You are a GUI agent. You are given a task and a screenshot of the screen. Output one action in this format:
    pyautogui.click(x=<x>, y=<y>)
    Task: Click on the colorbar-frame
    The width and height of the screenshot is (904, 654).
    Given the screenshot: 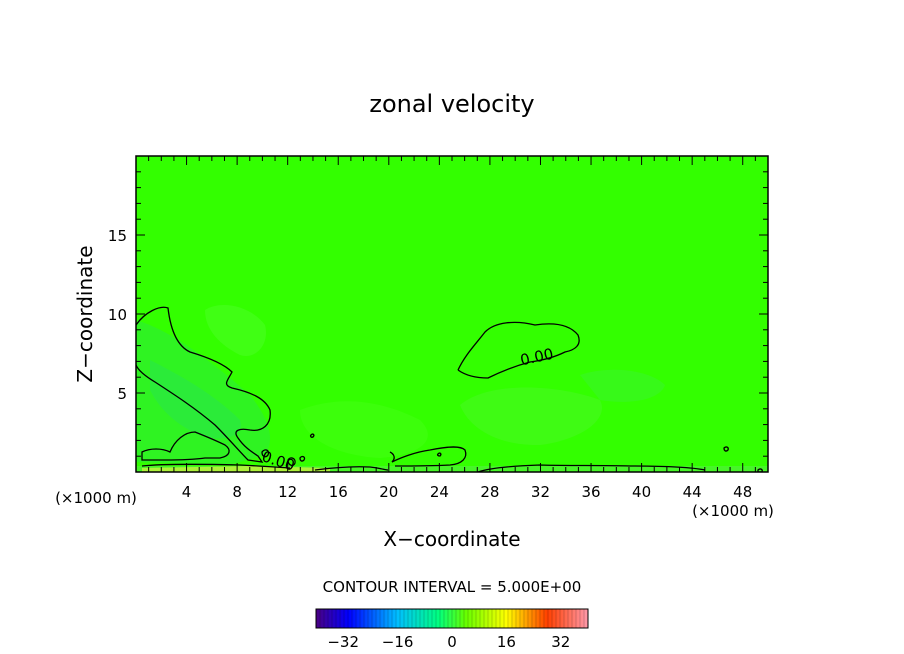 What is the action you would take?
    pyautogui.click(x=452, y=618)
    